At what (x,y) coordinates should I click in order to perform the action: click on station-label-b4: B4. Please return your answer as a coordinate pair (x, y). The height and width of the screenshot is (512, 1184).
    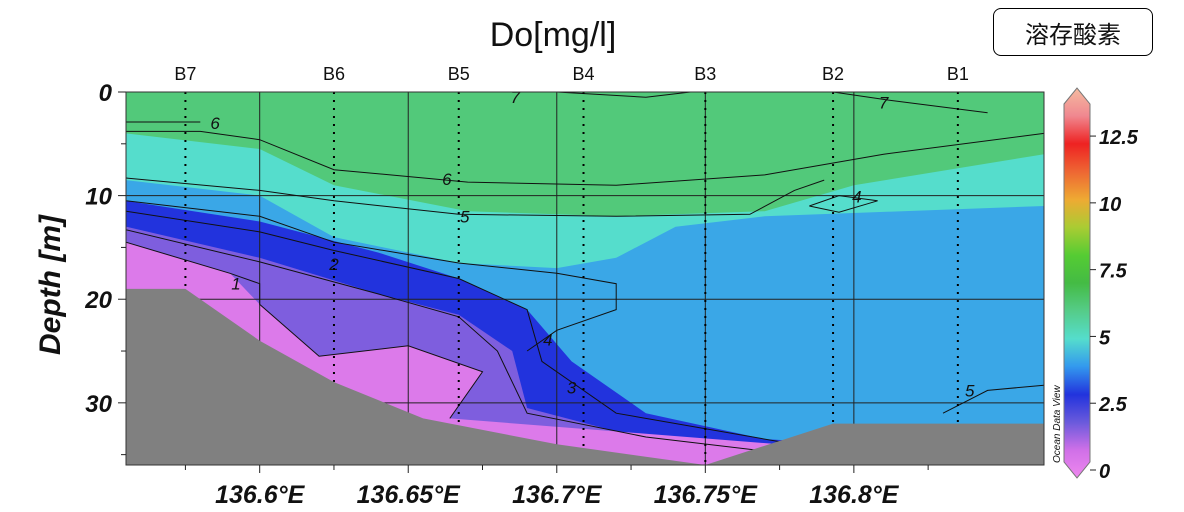
    Looking at the image, I should click on (583, 74).